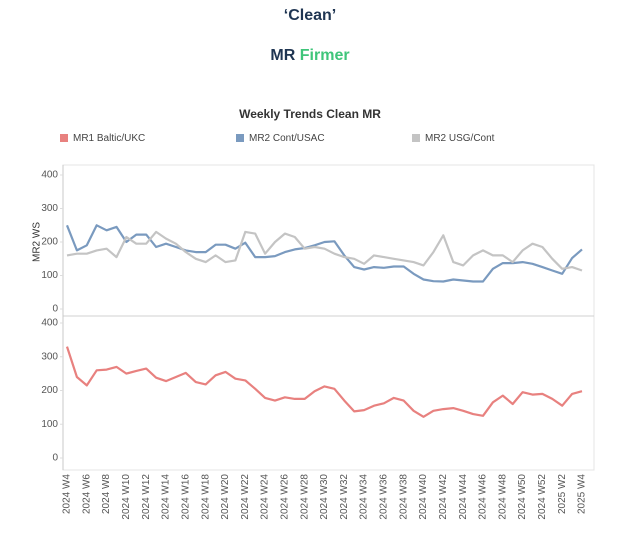 Image resolution: width=619 pixels, height=543 pixels. I want to click on x-tick-label: 2024 W40, so click(423, 497).